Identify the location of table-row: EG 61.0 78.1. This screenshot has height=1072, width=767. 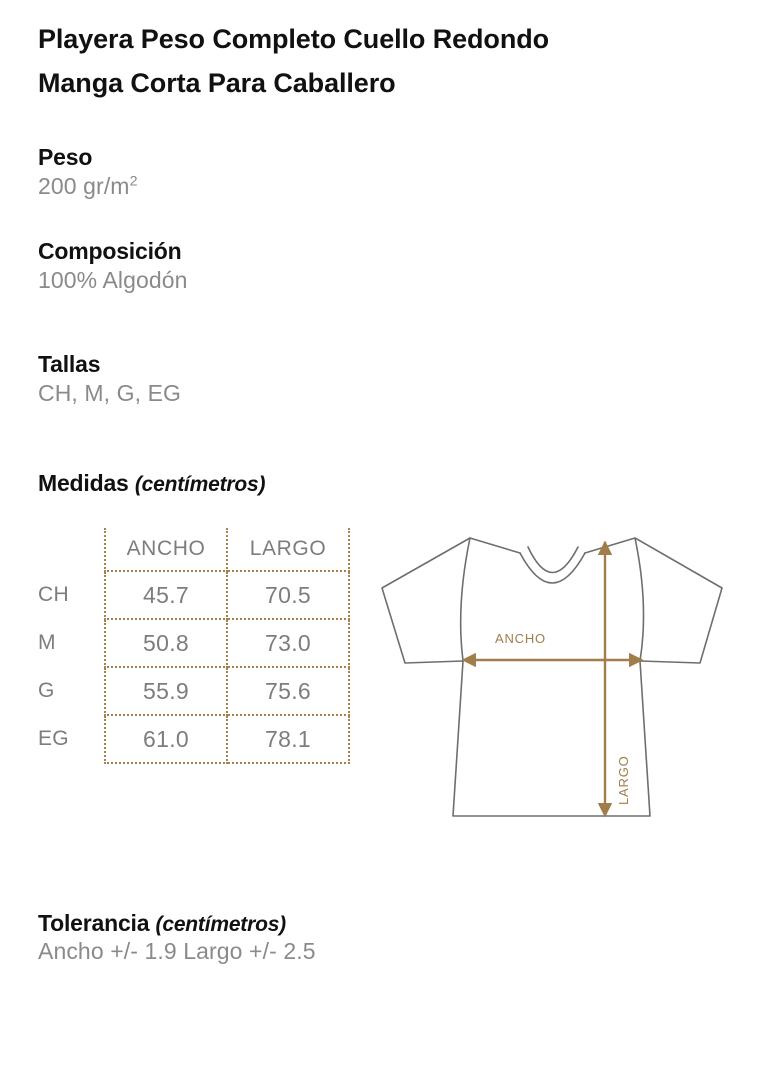
(194, 739).